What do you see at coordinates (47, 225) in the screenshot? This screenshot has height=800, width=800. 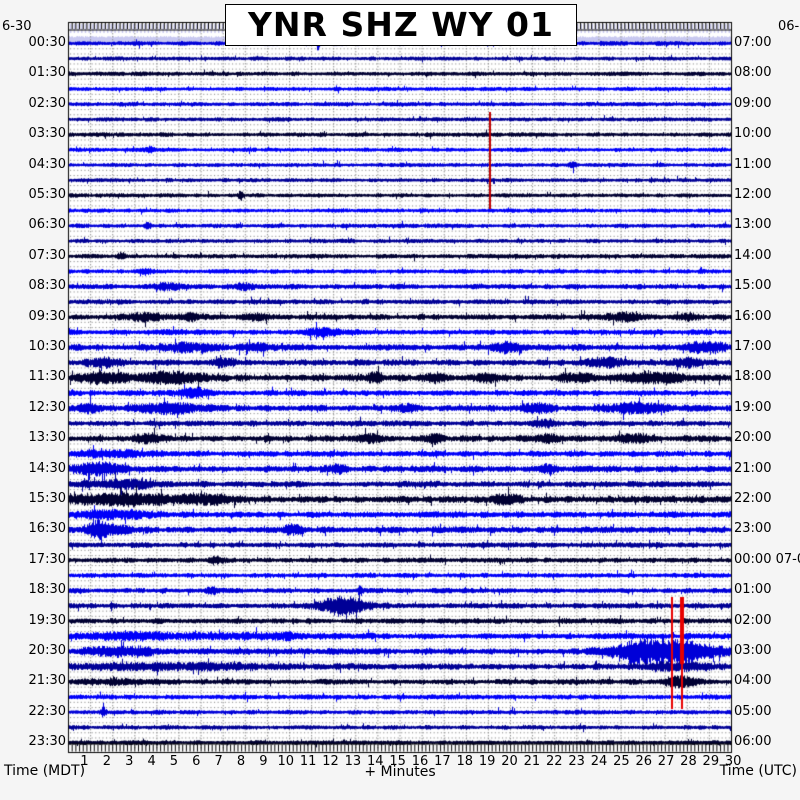 I see `left-time-label: 06:30` at bounding box center [47, 225].